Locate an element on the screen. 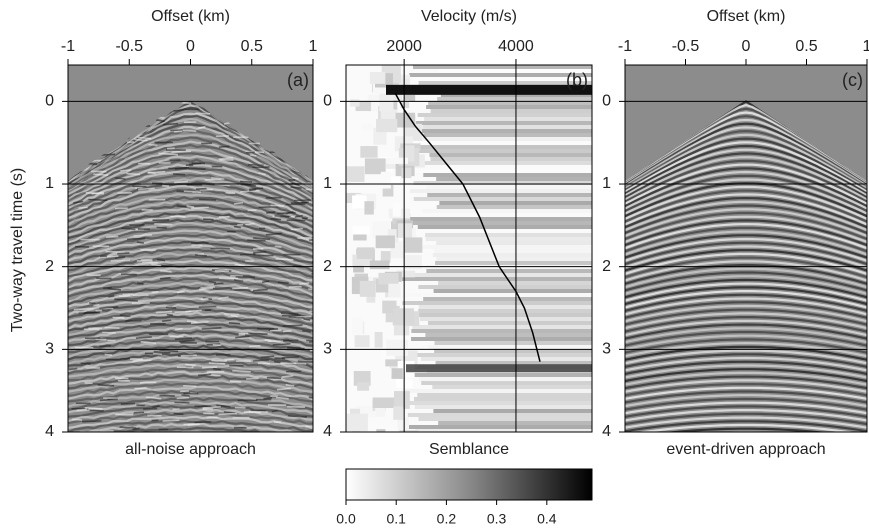 The height and width of the screenshot is (530, 869). colorbar-tick-label: 0.1 is located at coordinates (396, 519).